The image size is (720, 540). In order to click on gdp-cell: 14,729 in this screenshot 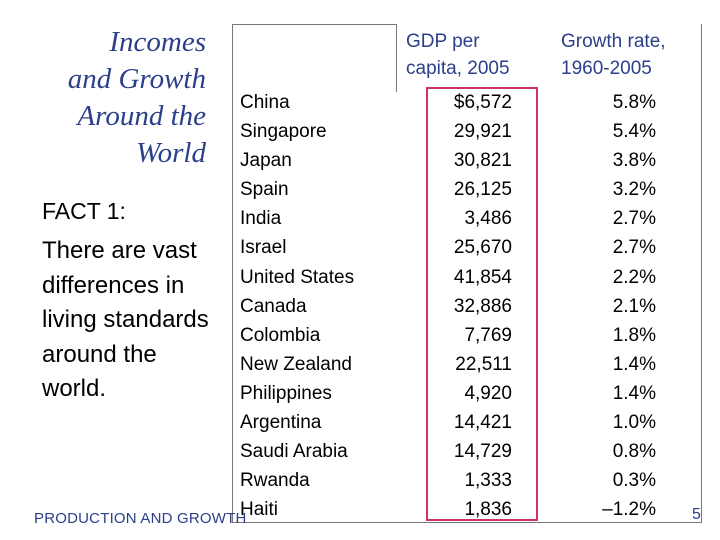, I will do `click(482, 452)`.